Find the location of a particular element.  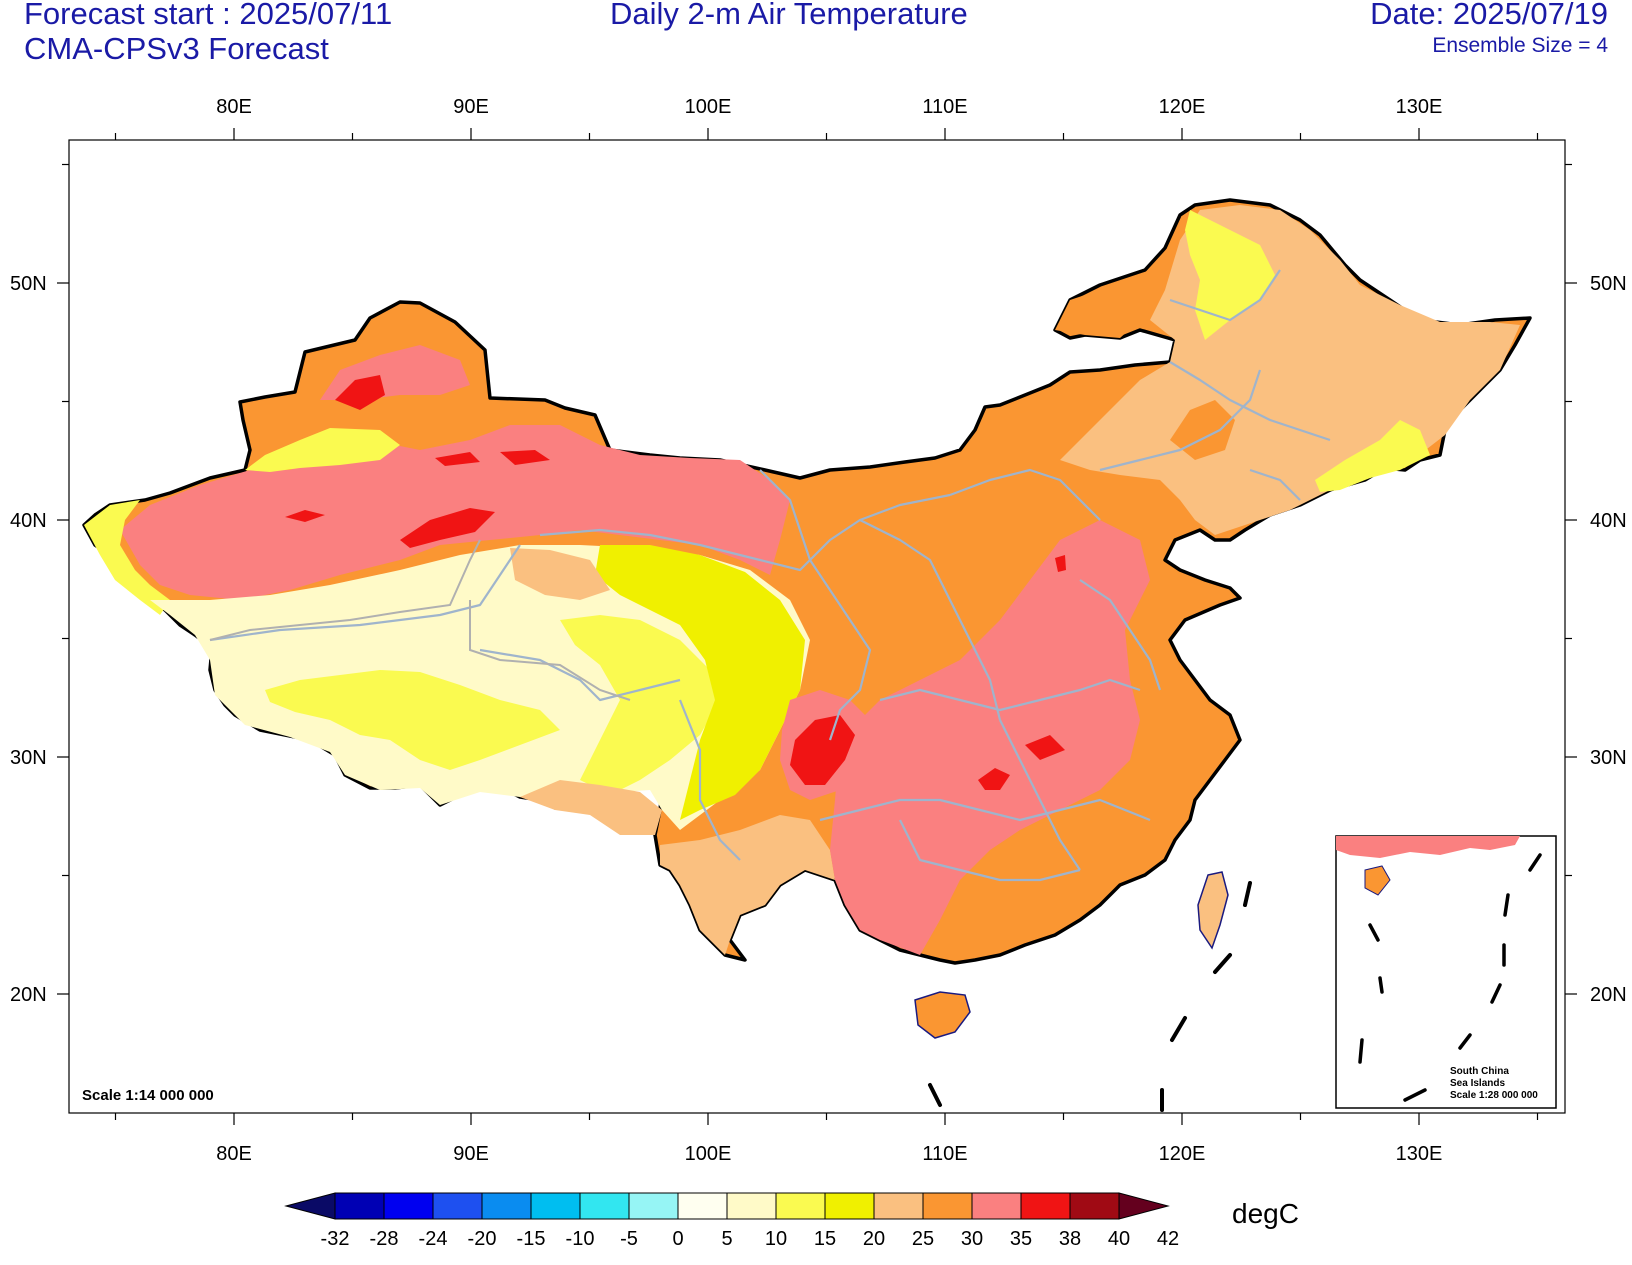

yunnan-warm-zone is located at coordinates (747, 885).